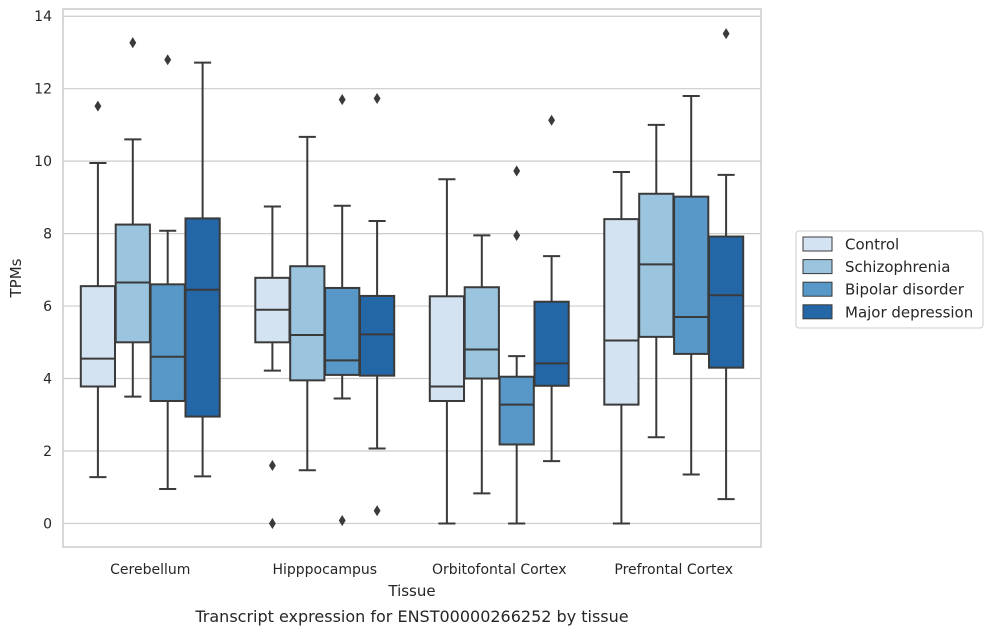 Image resolution: width=992 pixels, height=634 pixels. I want to click on y-tick-label: 8, so click(47, 235).